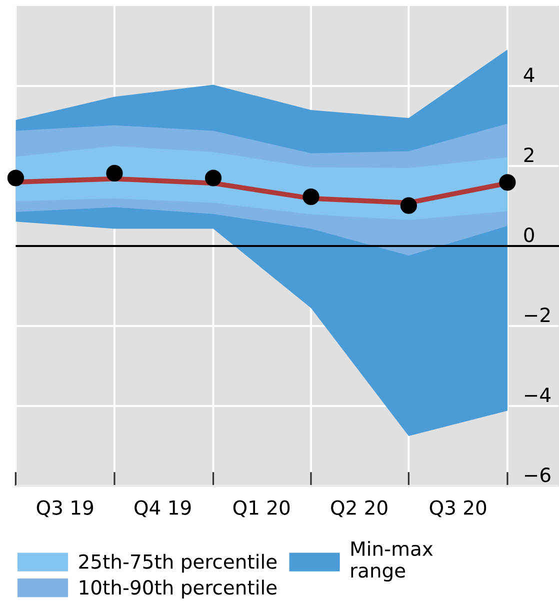 The image size is (559, 616). I want to click on x-tick-label: Q3 20, so click(458, 509).